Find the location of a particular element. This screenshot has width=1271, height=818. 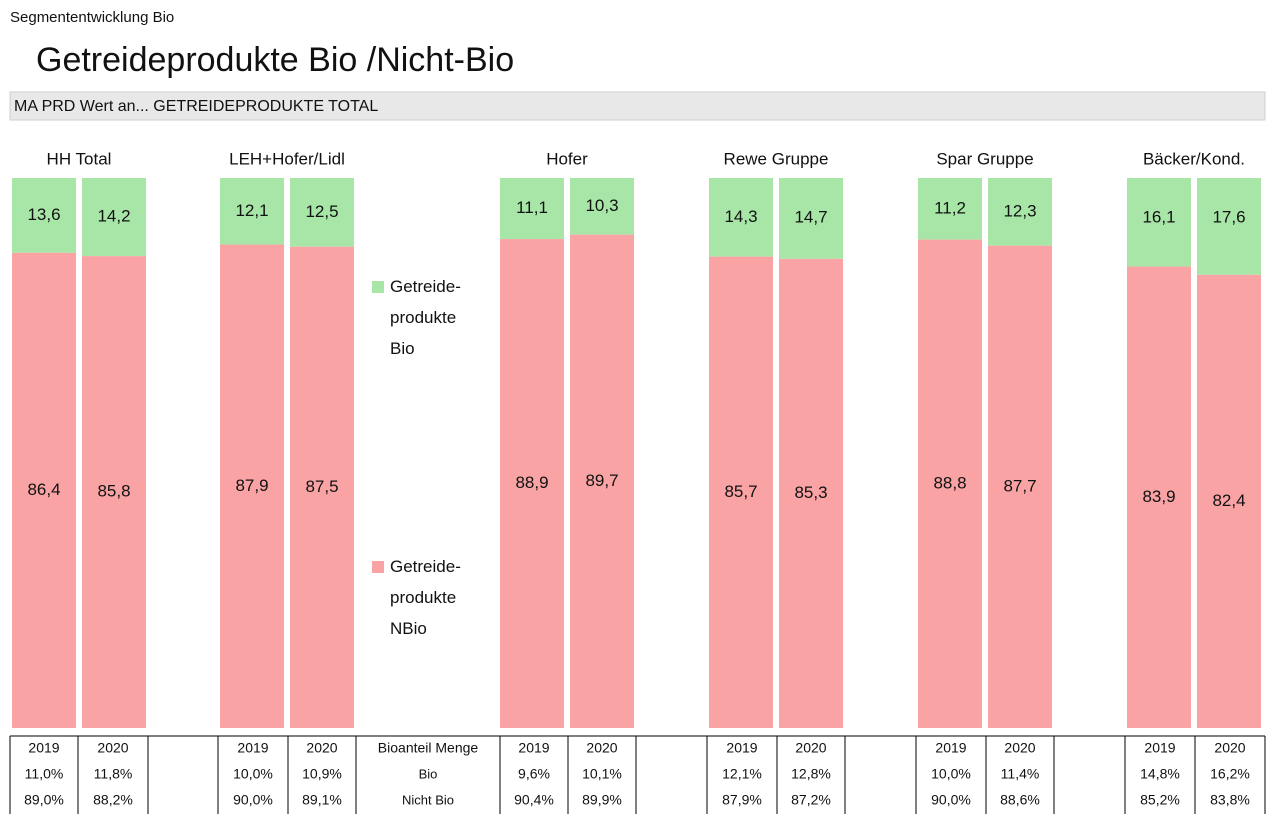

table-cell: 11,0% is located at coordinates (44, 774).